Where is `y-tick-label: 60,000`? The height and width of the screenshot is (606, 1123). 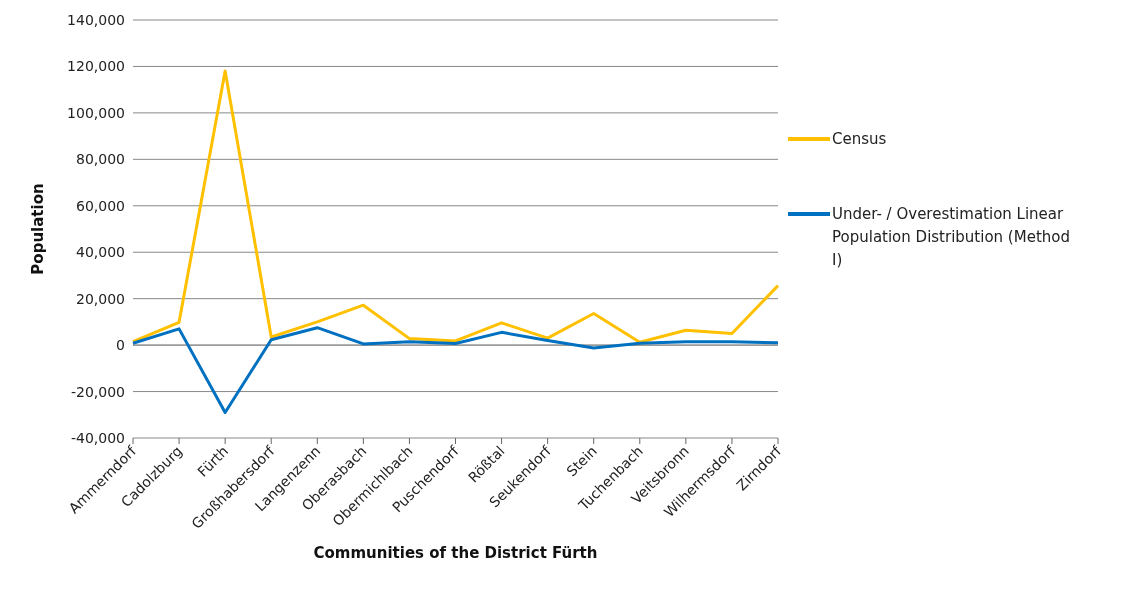 y-tick-label: 60,000 is located at coordinates (100, 205).